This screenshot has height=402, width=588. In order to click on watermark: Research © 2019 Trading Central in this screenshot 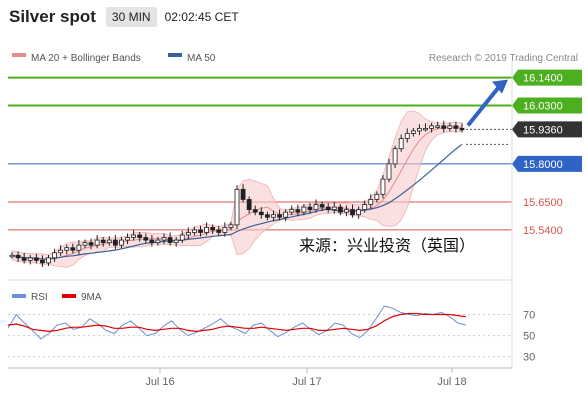, I will do `click(503, 58)`.